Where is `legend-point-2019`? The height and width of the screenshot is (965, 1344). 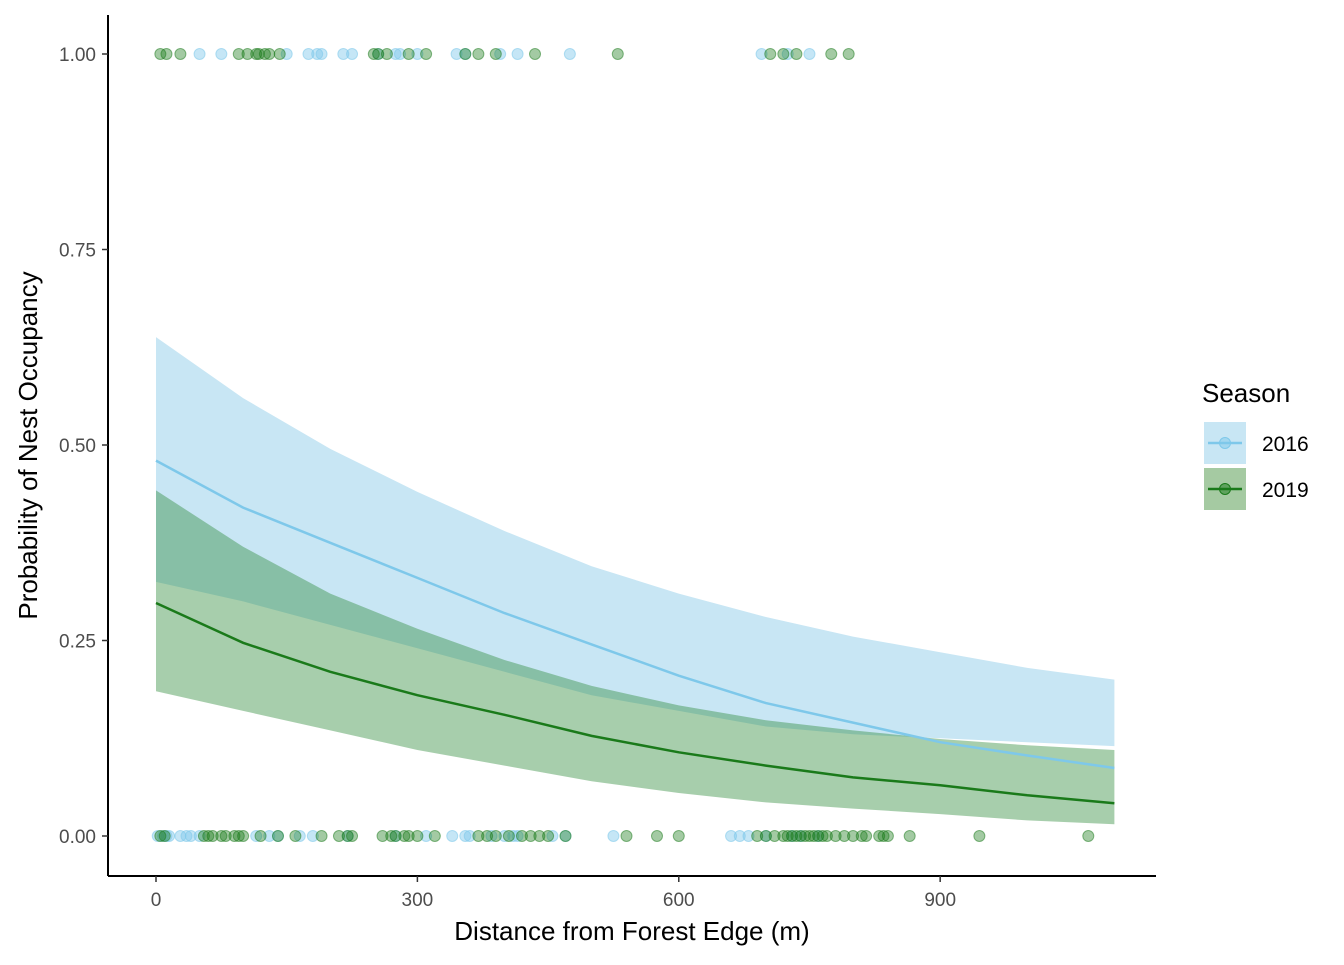
legend-point-2019 is located at coordinates (1225, 489).